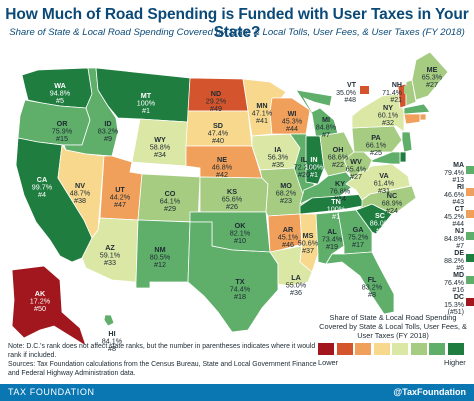  Describe the element at coordinates (454, 173) in the screenshot. I see `side-label-ma-pct: 79.4%` at that location.